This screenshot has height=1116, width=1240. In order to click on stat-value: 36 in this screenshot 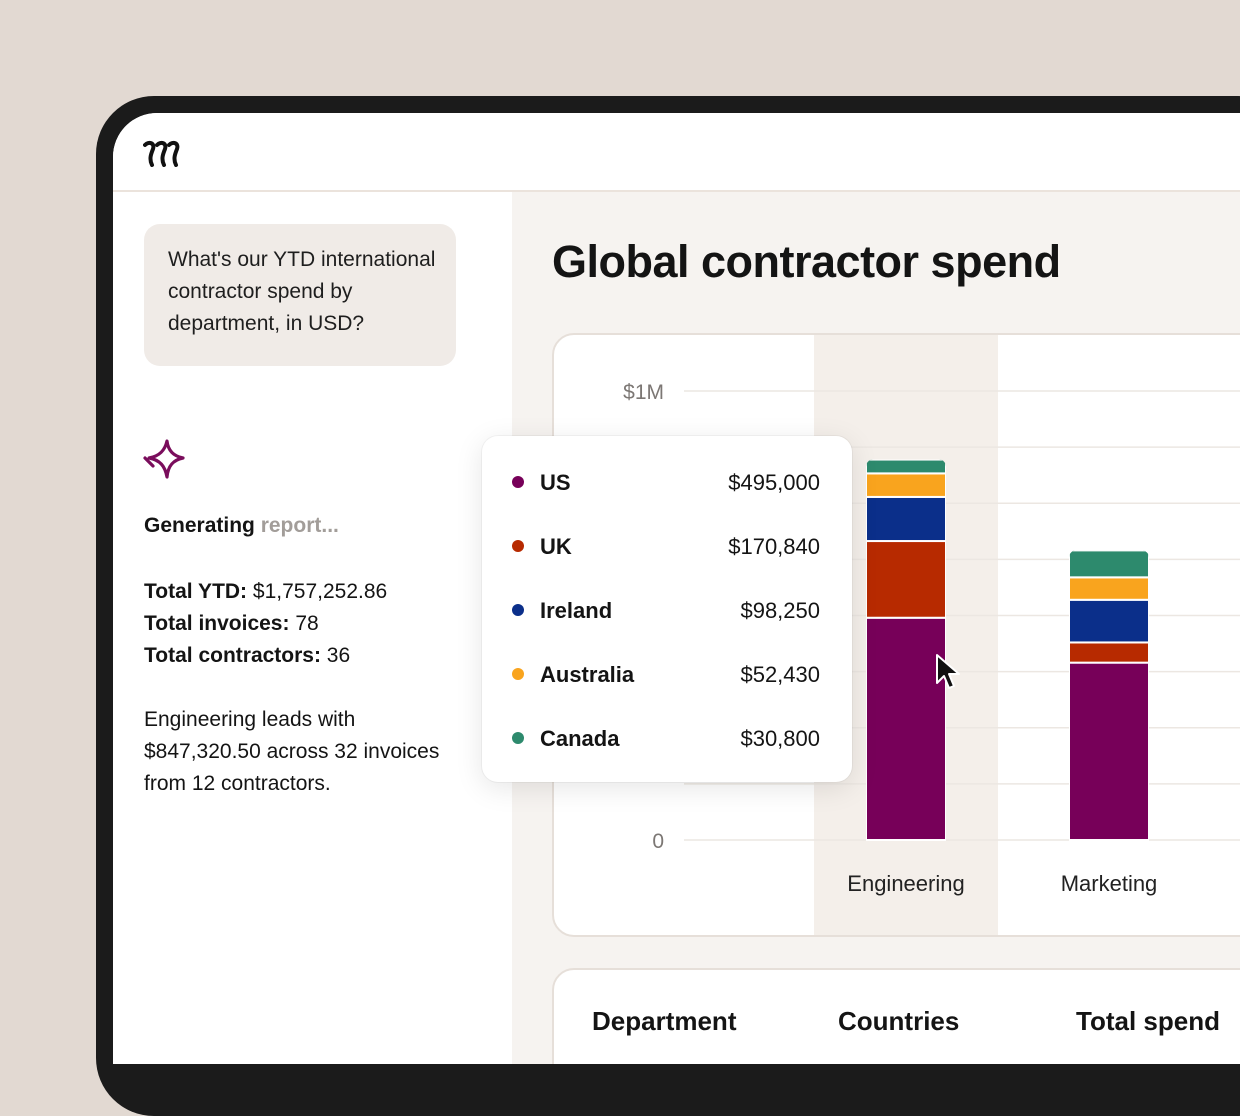, I will do `click(335, 655)`.